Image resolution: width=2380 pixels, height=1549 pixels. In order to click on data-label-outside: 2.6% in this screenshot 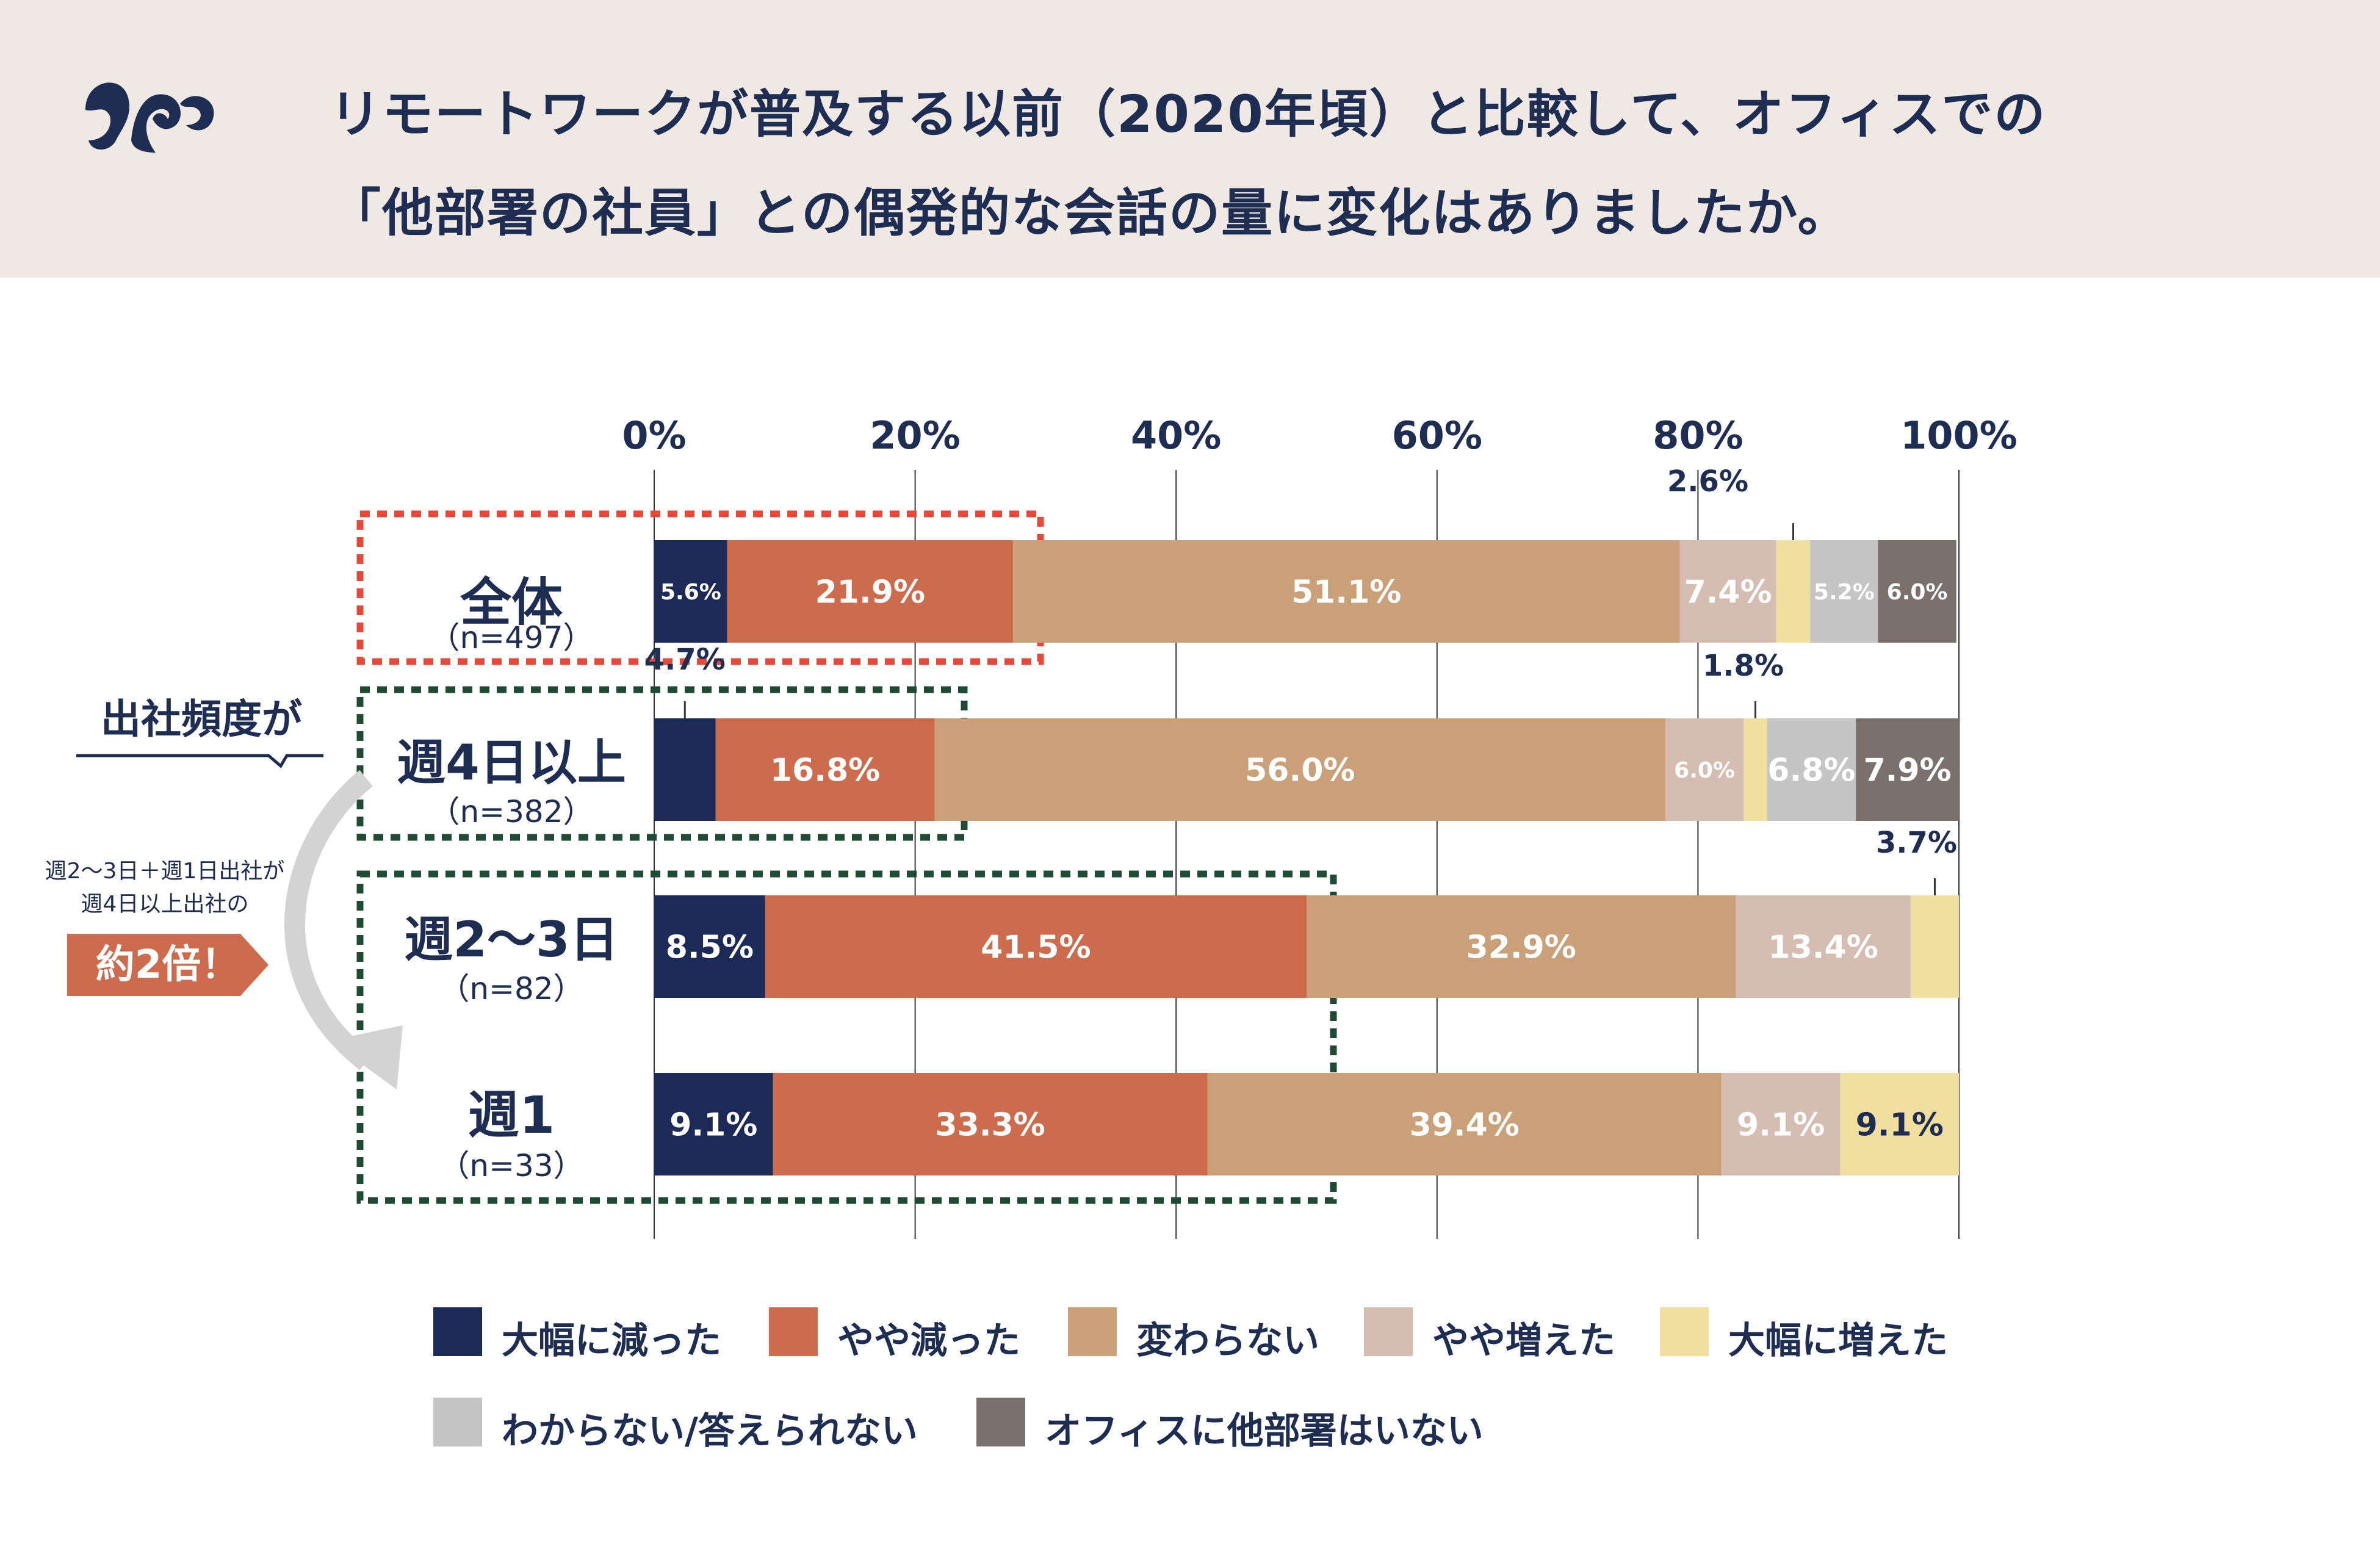, I will do `click(1708, 481)`.